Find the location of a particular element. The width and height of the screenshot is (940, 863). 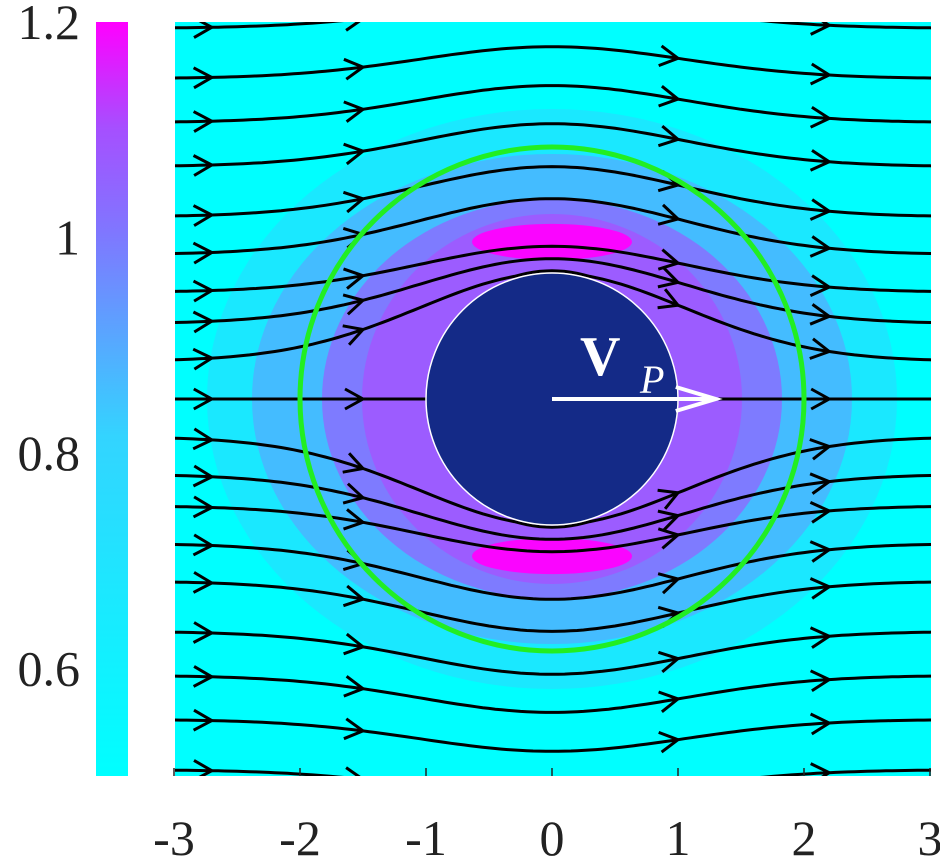

x-axis-ticks: -3 -2 -1 0 1 2 3 is located at coordinates (546, 815).